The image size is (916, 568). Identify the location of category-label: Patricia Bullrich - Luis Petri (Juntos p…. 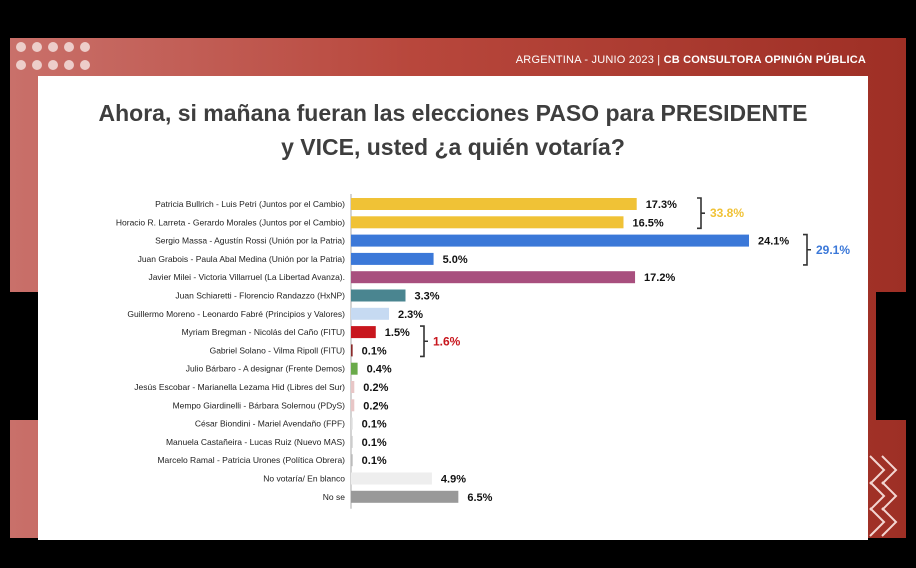
(250, 204).